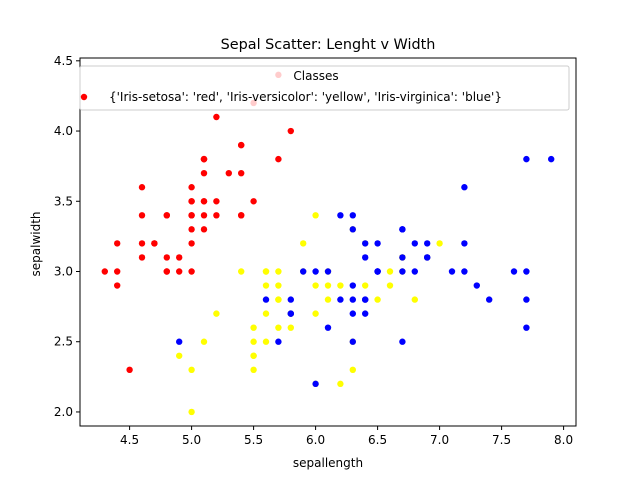 The height and width of the screenshot is (480, 640). What do you see at coordinates (315, 440) in the screenshot?
I see `x-tick-label: 6.0` at bounding box center [315, 440].